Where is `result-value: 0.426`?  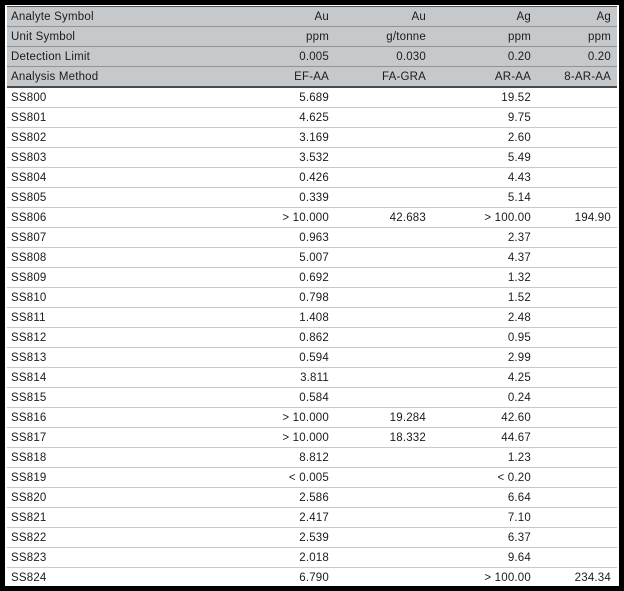
result-value: 0.426 is located at coordinates (291, 177).